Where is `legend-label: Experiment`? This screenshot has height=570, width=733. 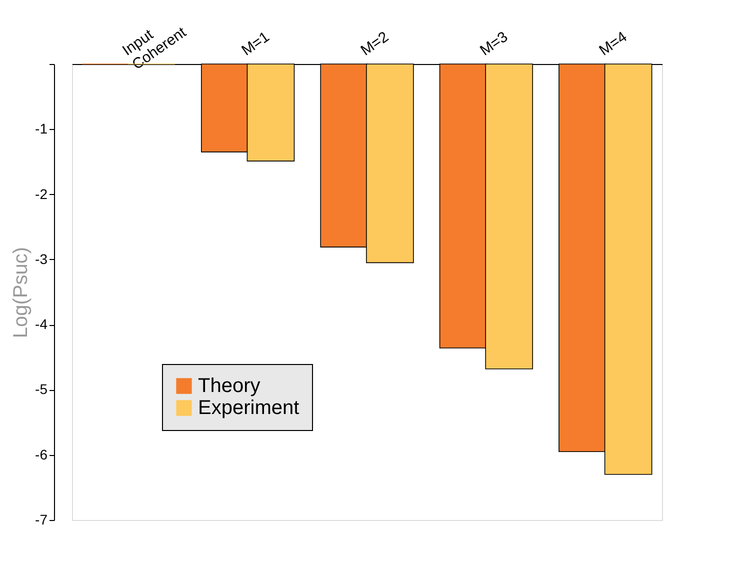 legend-label: Experiment is located at coordinates (249, 408).